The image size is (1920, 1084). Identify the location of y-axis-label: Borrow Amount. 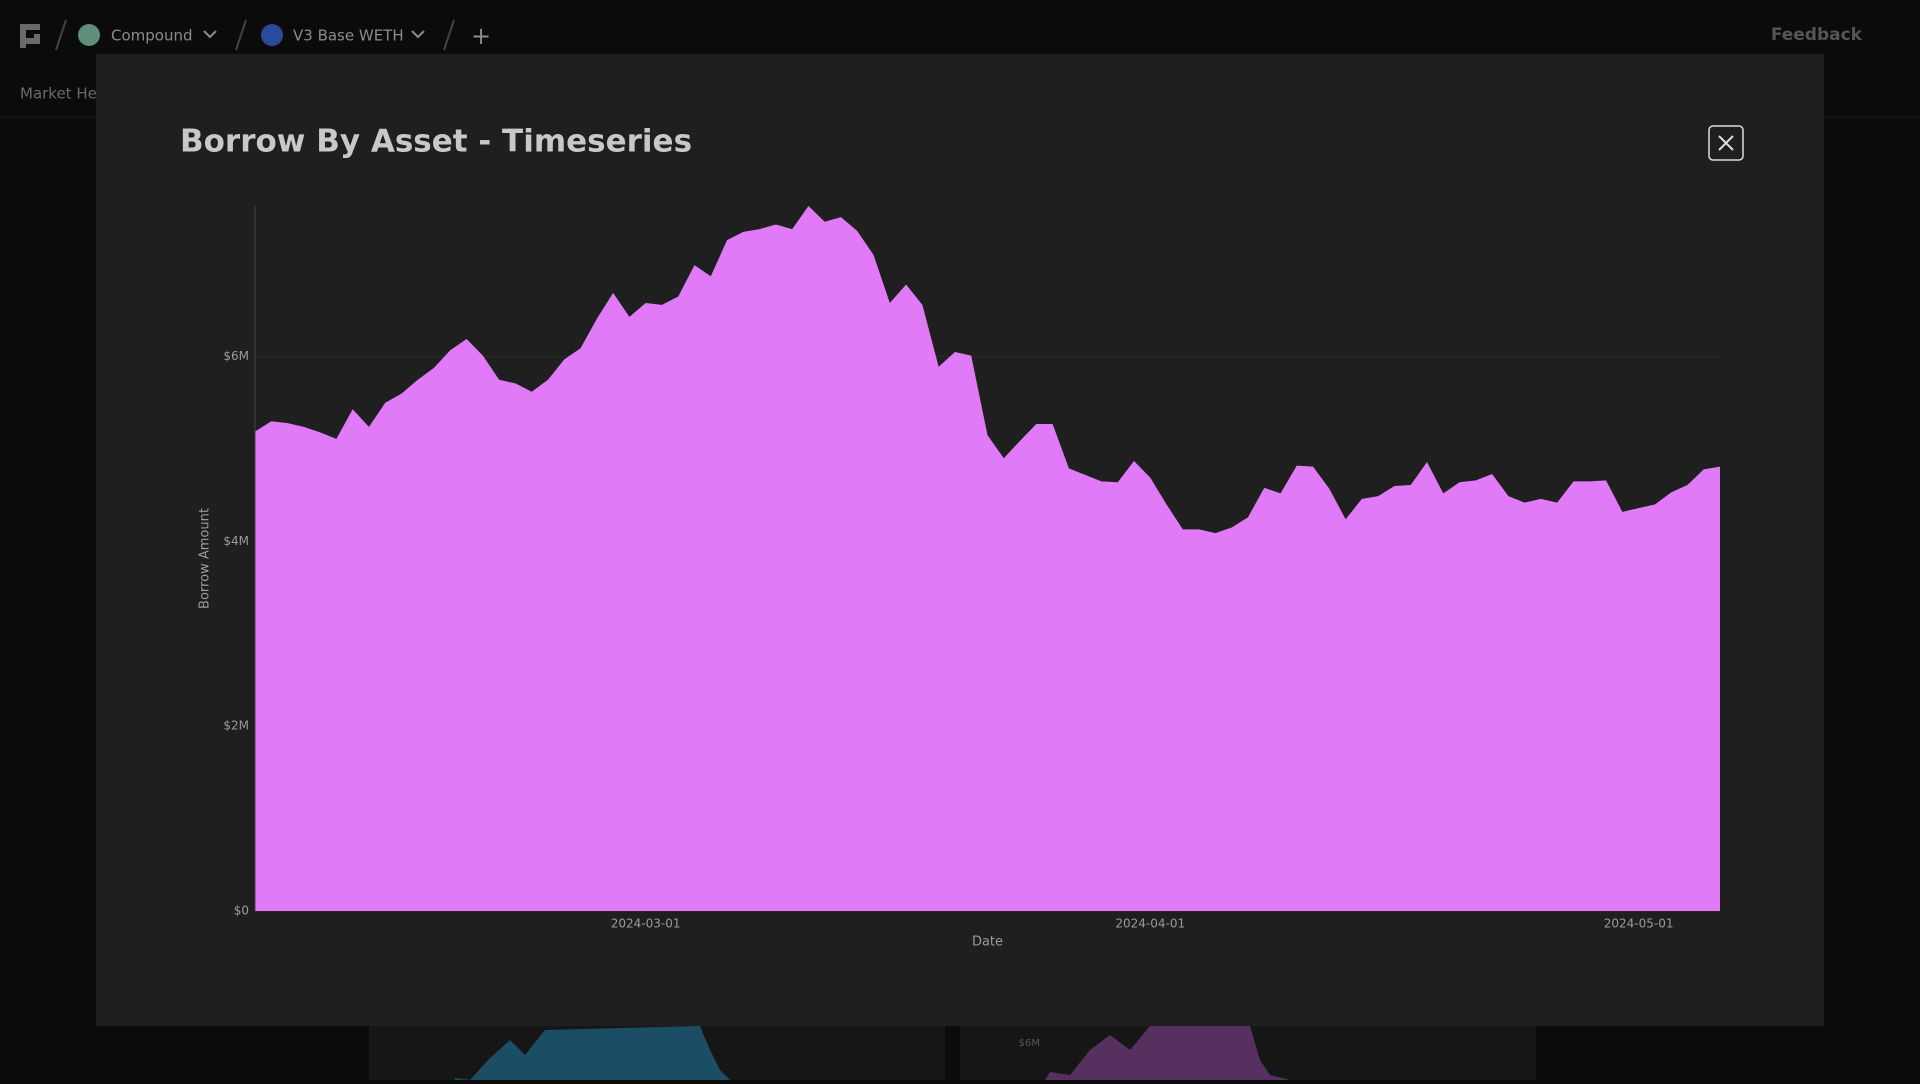
(205, 558).